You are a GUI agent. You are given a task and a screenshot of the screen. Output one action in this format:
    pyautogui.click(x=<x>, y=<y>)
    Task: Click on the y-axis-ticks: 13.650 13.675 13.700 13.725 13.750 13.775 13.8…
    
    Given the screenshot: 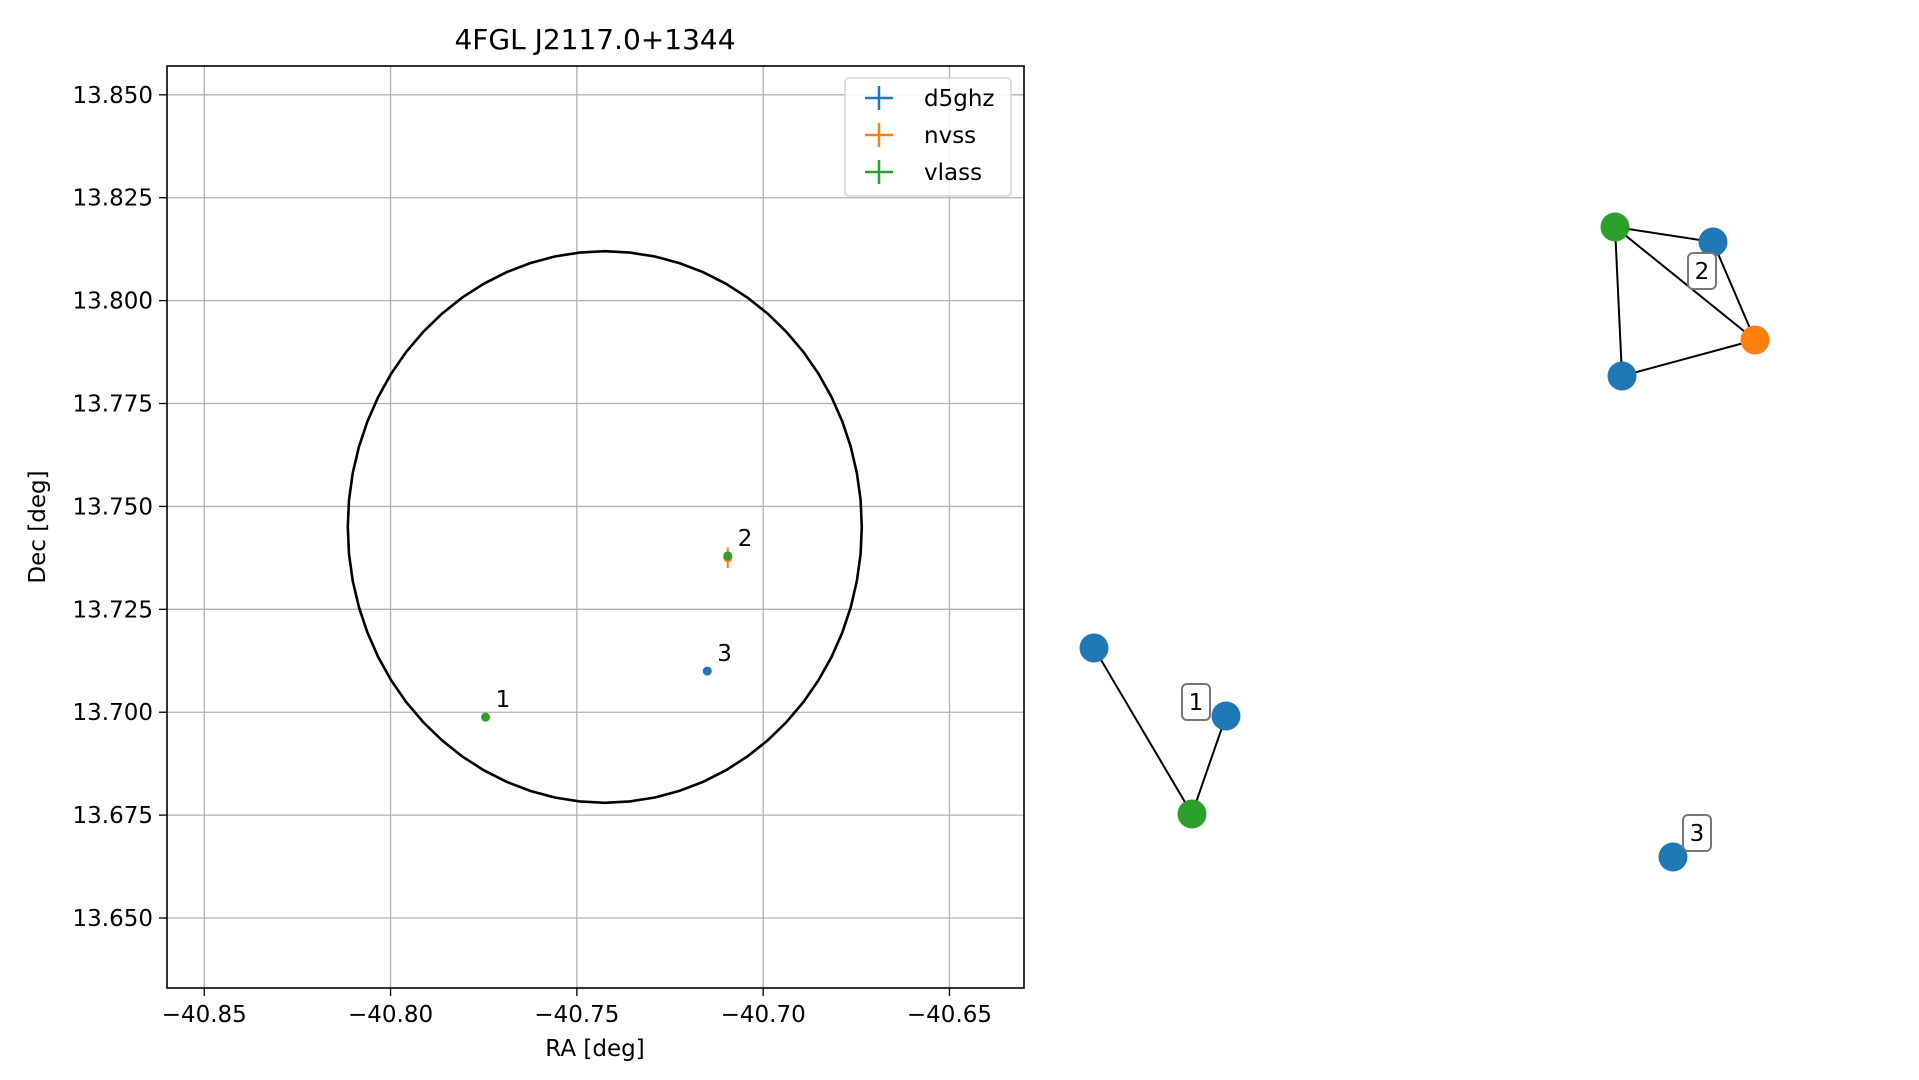 What is the action you would take?
    pyautogui.click(x=120, y=507)
    